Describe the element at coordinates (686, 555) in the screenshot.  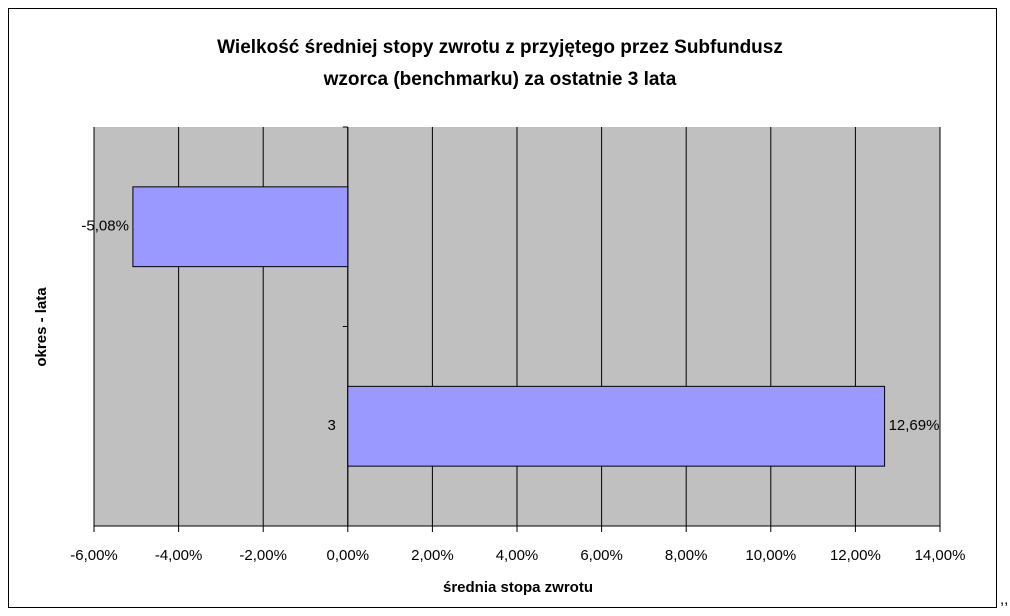
I see `x-tick-label: 8,00%` at that location.